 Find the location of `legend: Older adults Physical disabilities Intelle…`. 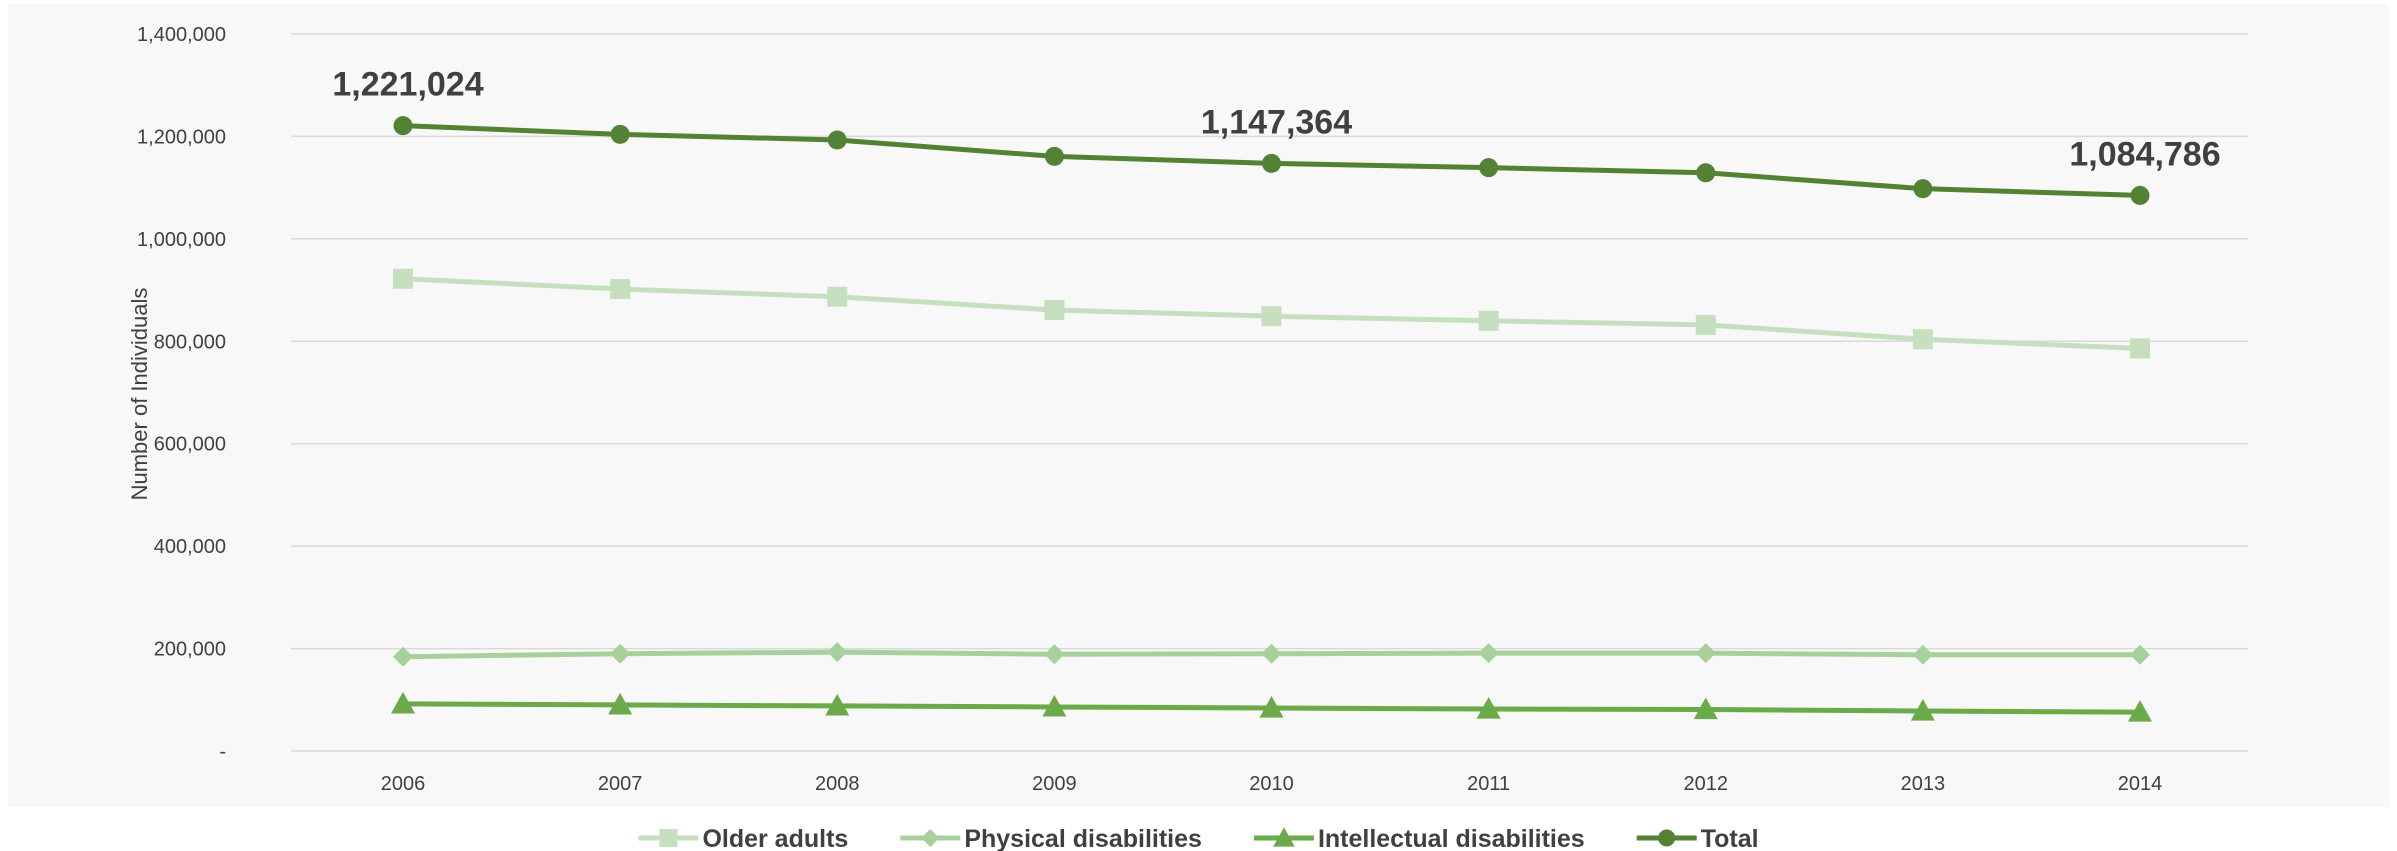

legend: Older adults Physical disabilities Intelle… is located at coordinates (1198, 838).